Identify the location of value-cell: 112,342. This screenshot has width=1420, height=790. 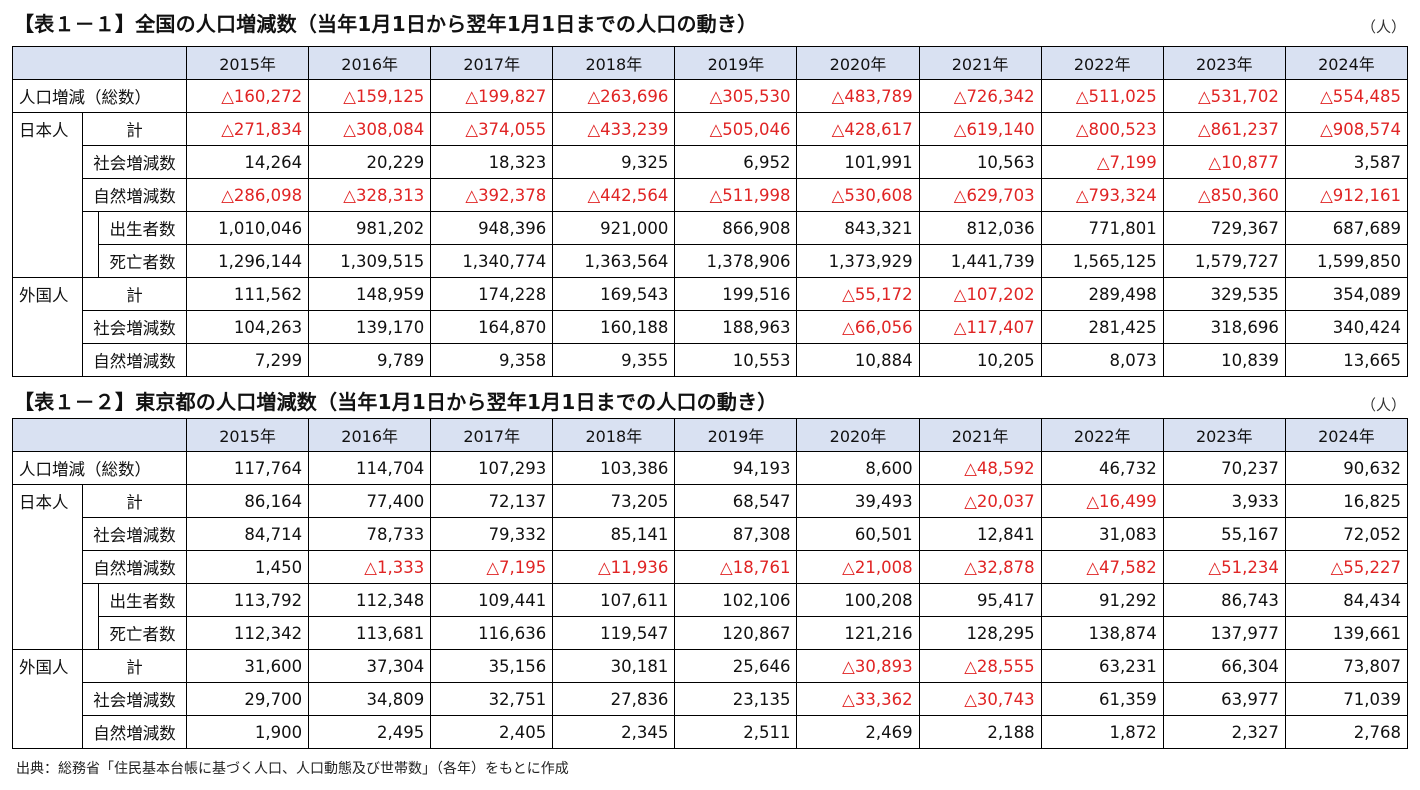
(248, 633).